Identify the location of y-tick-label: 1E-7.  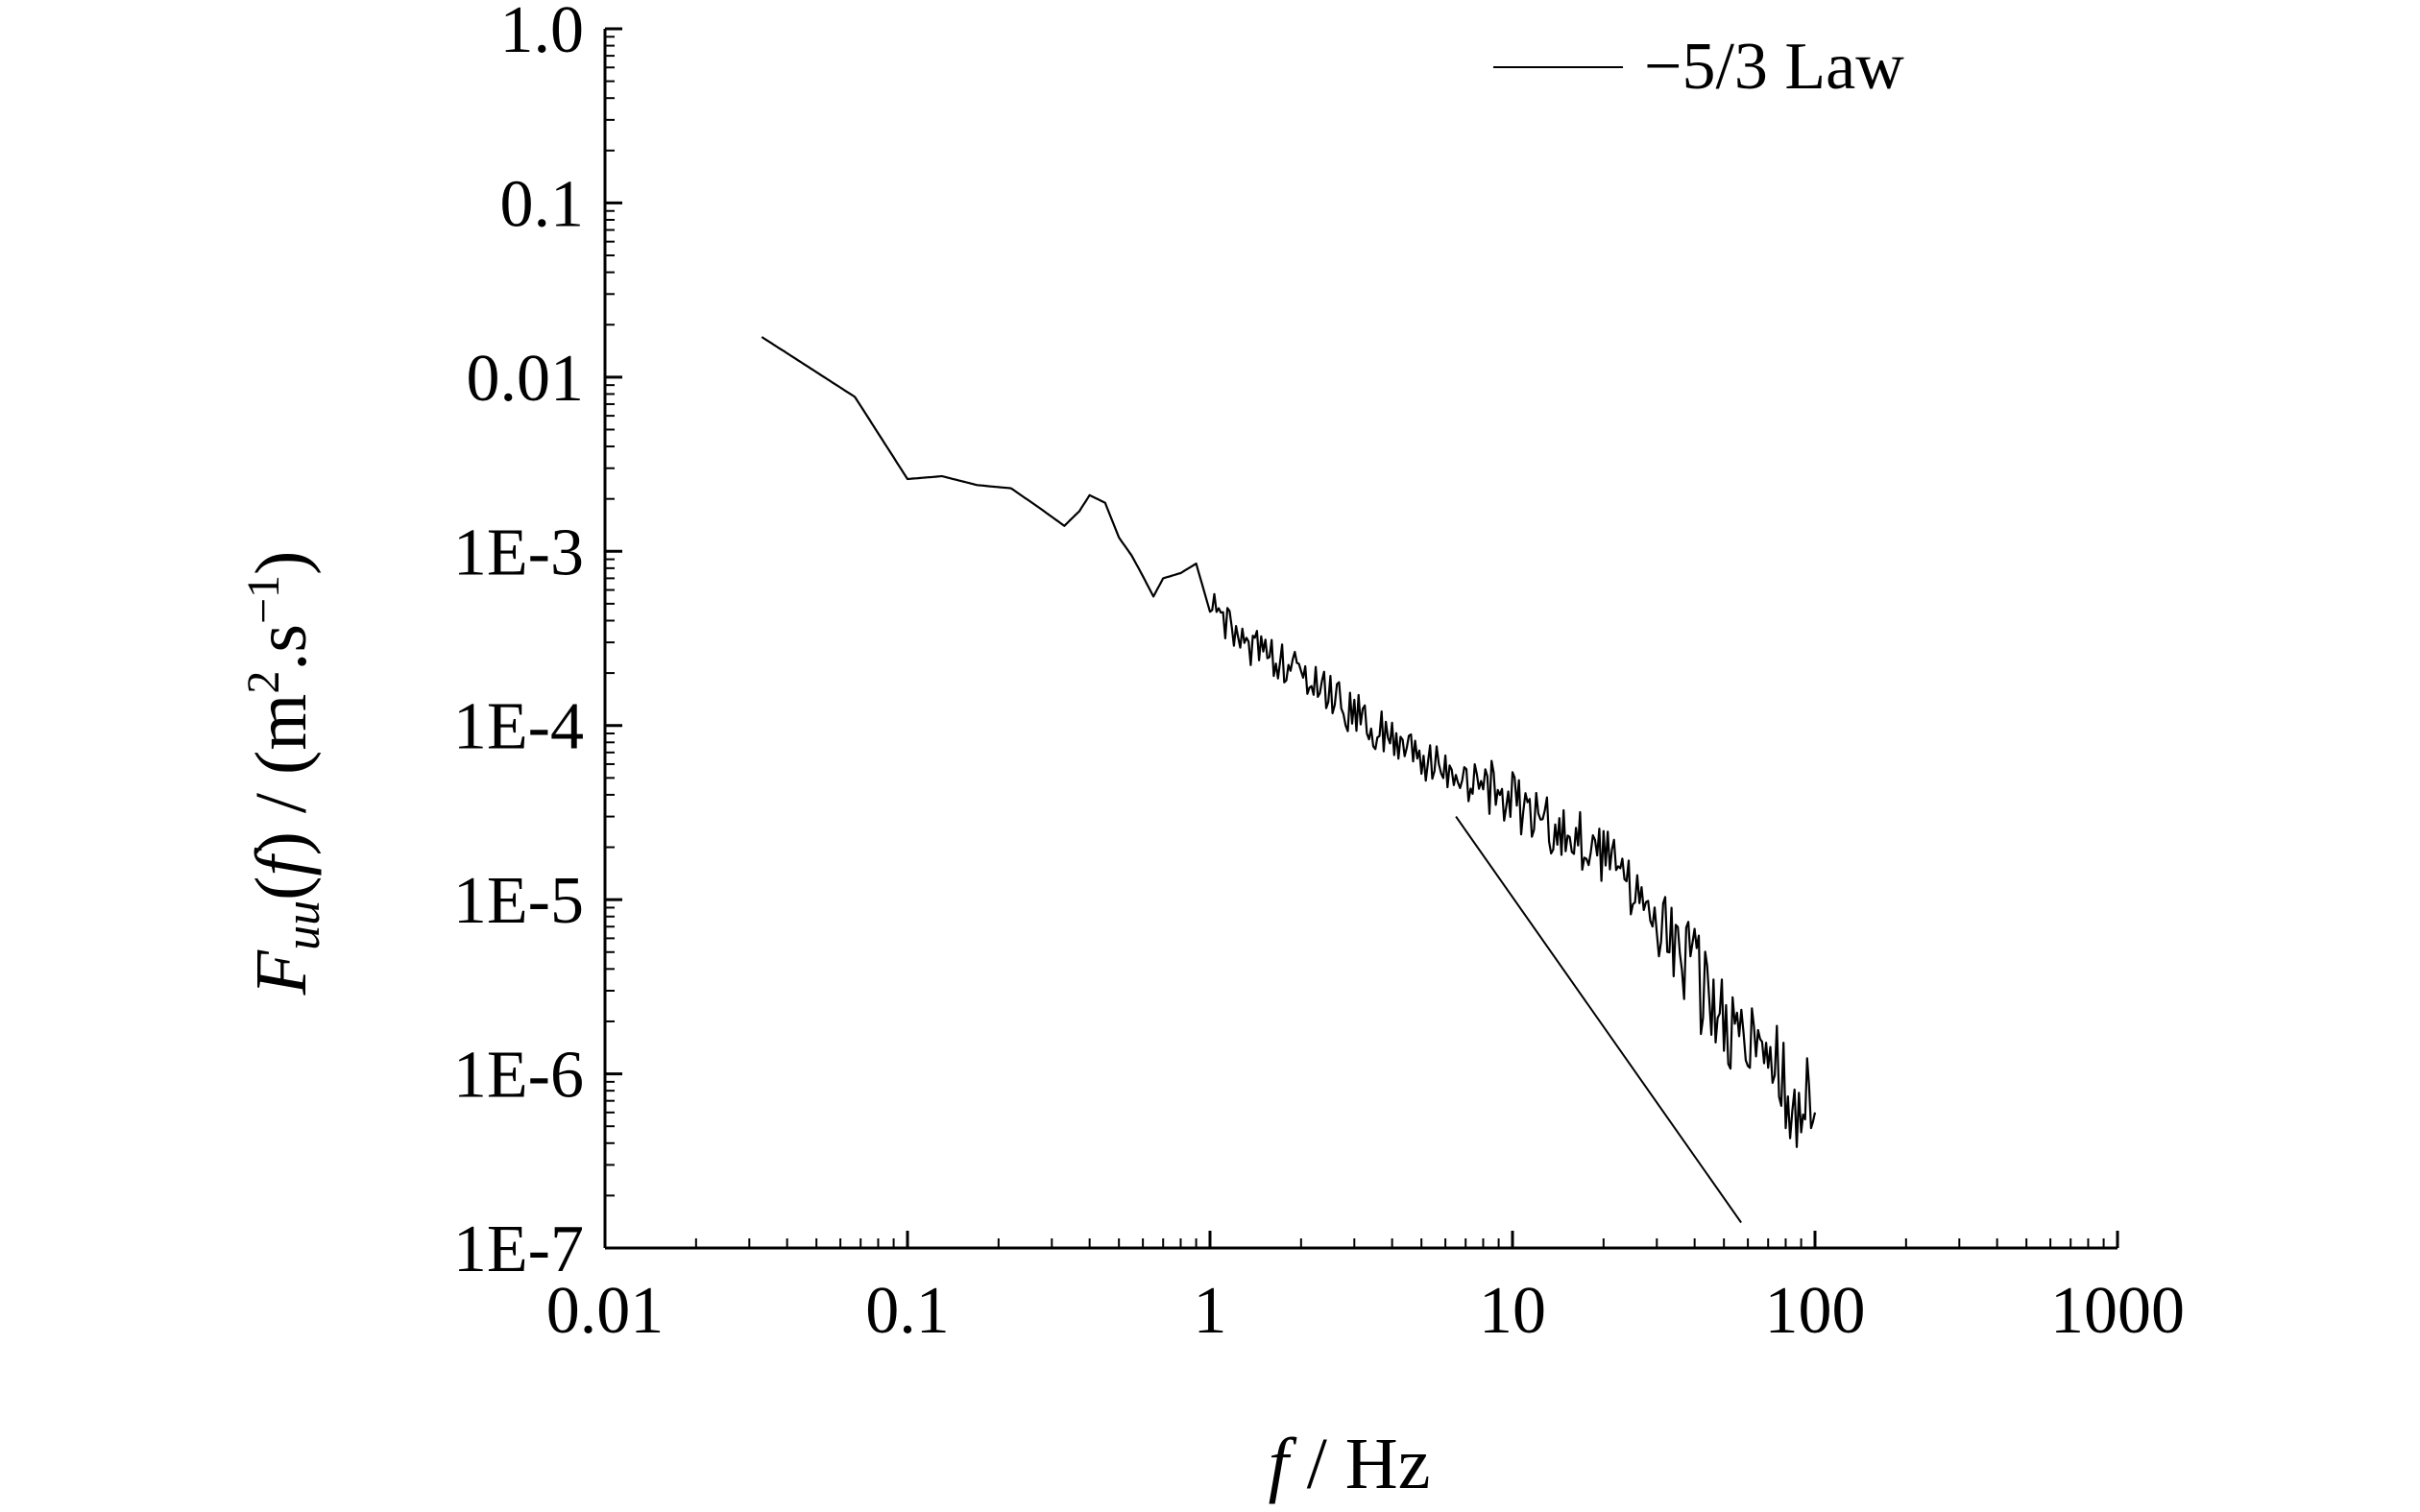
(519, 1249).